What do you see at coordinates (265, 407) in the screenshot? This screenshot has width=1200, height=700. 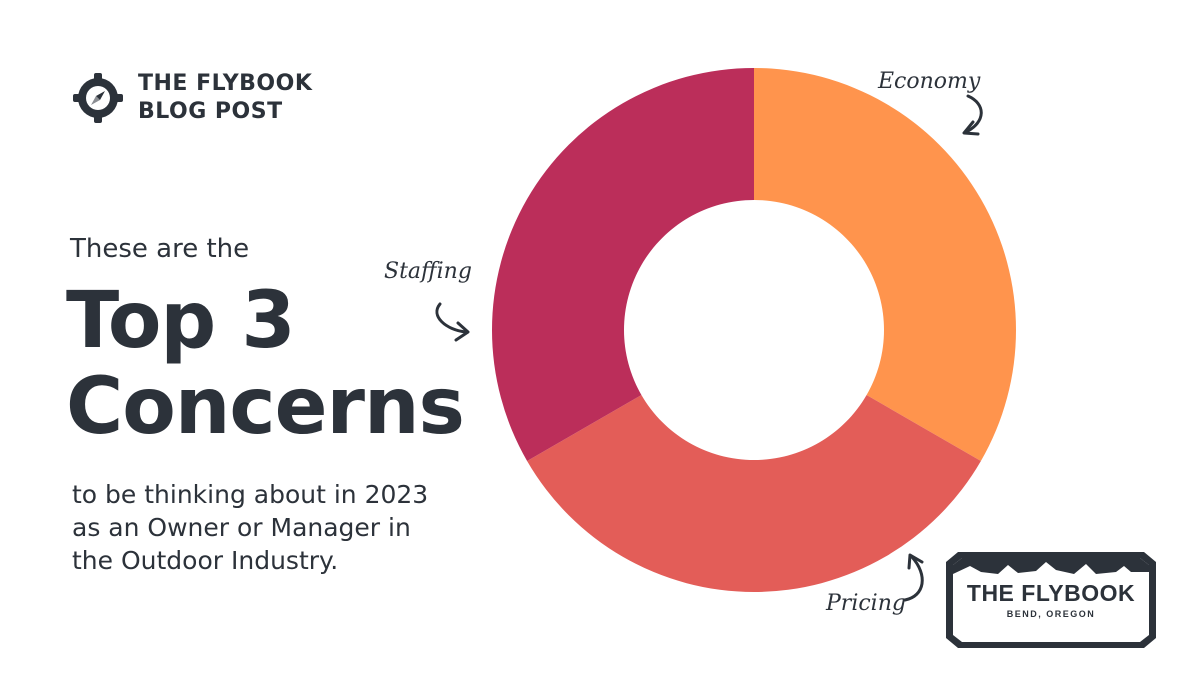 I see `headline-line-2: Concerns` at bounding box center [265, 407].